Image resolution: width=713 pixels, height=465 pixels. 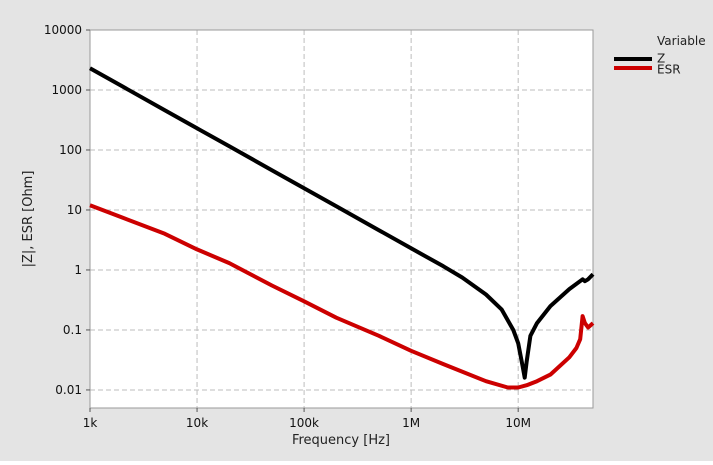 What do you see at coordinates (28, 219) in the screenshot?
I see `y-axis-title: |Z|, ESR [Ohm]` at bounding box center [28, 219].